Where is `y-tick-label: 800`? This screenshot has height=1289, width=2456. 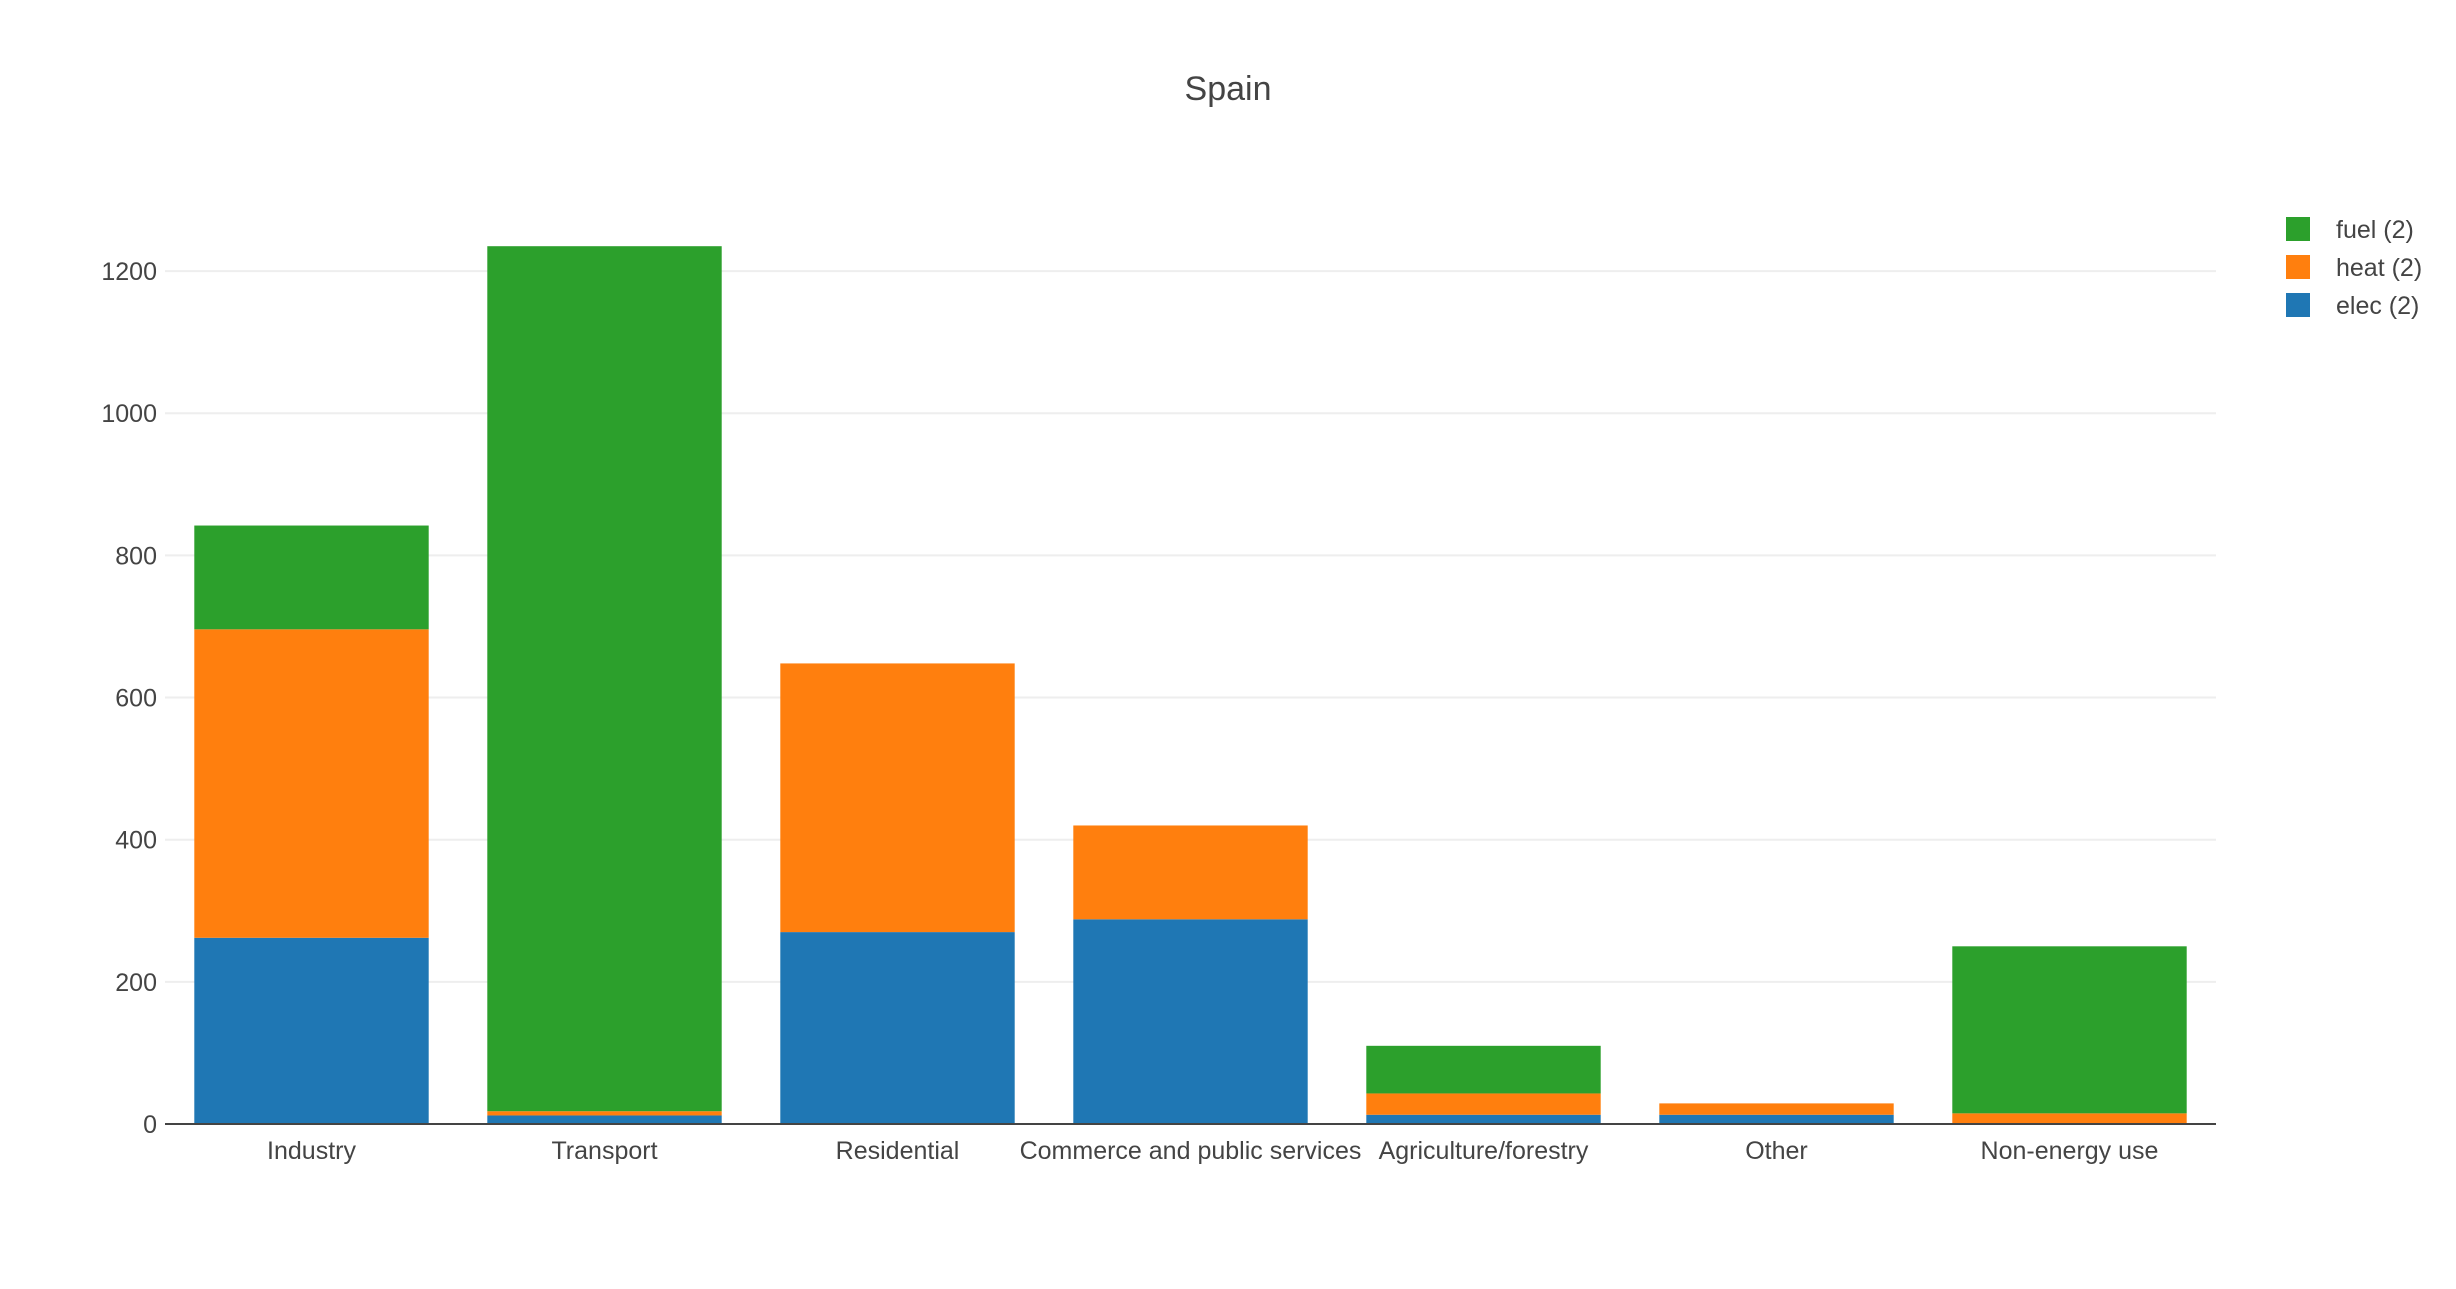 y-tick-label: 800 is located at coordinates (136, 556).